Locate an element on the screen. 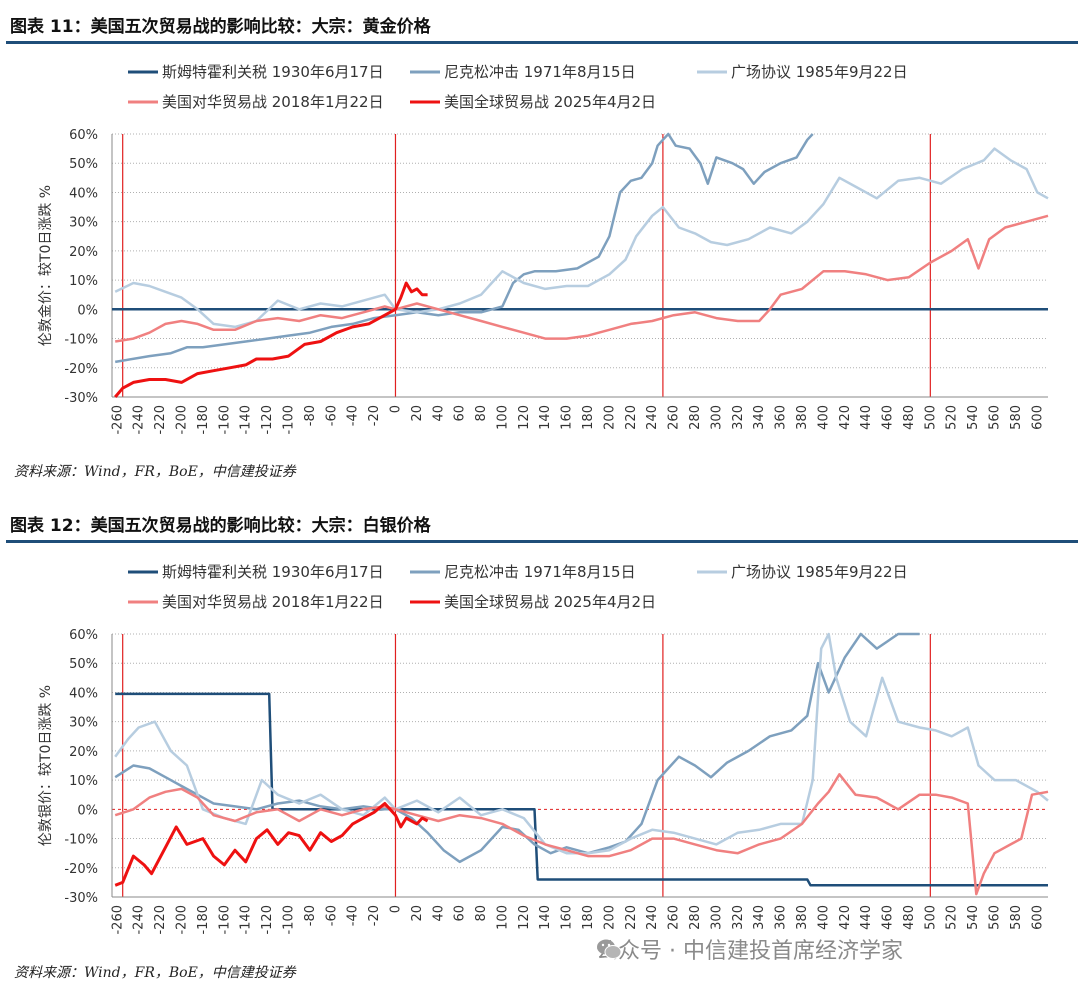 This screenshot has width=1080, height=993. x-tick-label: 600 is located at coordinates (1037, 417).